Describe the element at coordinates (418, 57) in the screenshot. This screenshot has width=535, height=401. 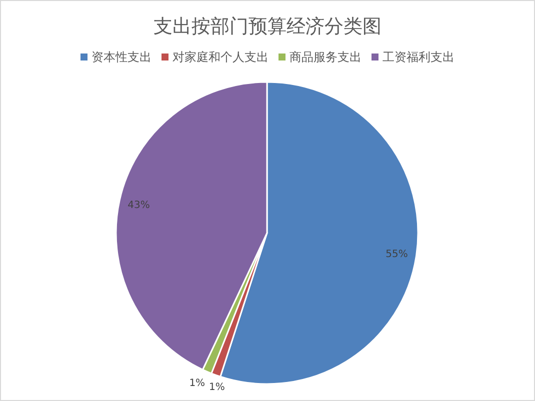
I see `legend-label: 工资福利支出` at that location.